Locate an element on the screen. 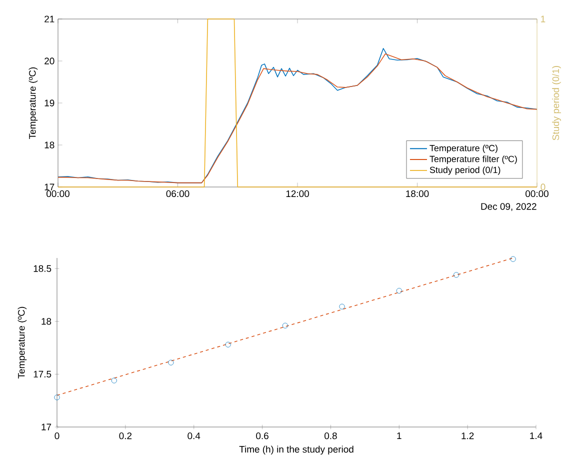 The width and height of the screenshot is (568, 465). y-tick-label: 19 is located at coordinates (49, 103).